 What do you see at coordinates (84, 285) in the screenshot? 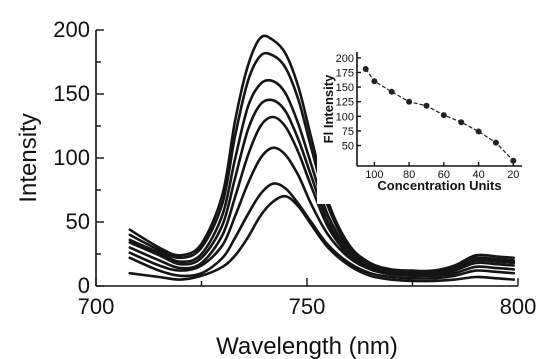
I see `y-tick-label: 0` at bounding box center [84, 285].